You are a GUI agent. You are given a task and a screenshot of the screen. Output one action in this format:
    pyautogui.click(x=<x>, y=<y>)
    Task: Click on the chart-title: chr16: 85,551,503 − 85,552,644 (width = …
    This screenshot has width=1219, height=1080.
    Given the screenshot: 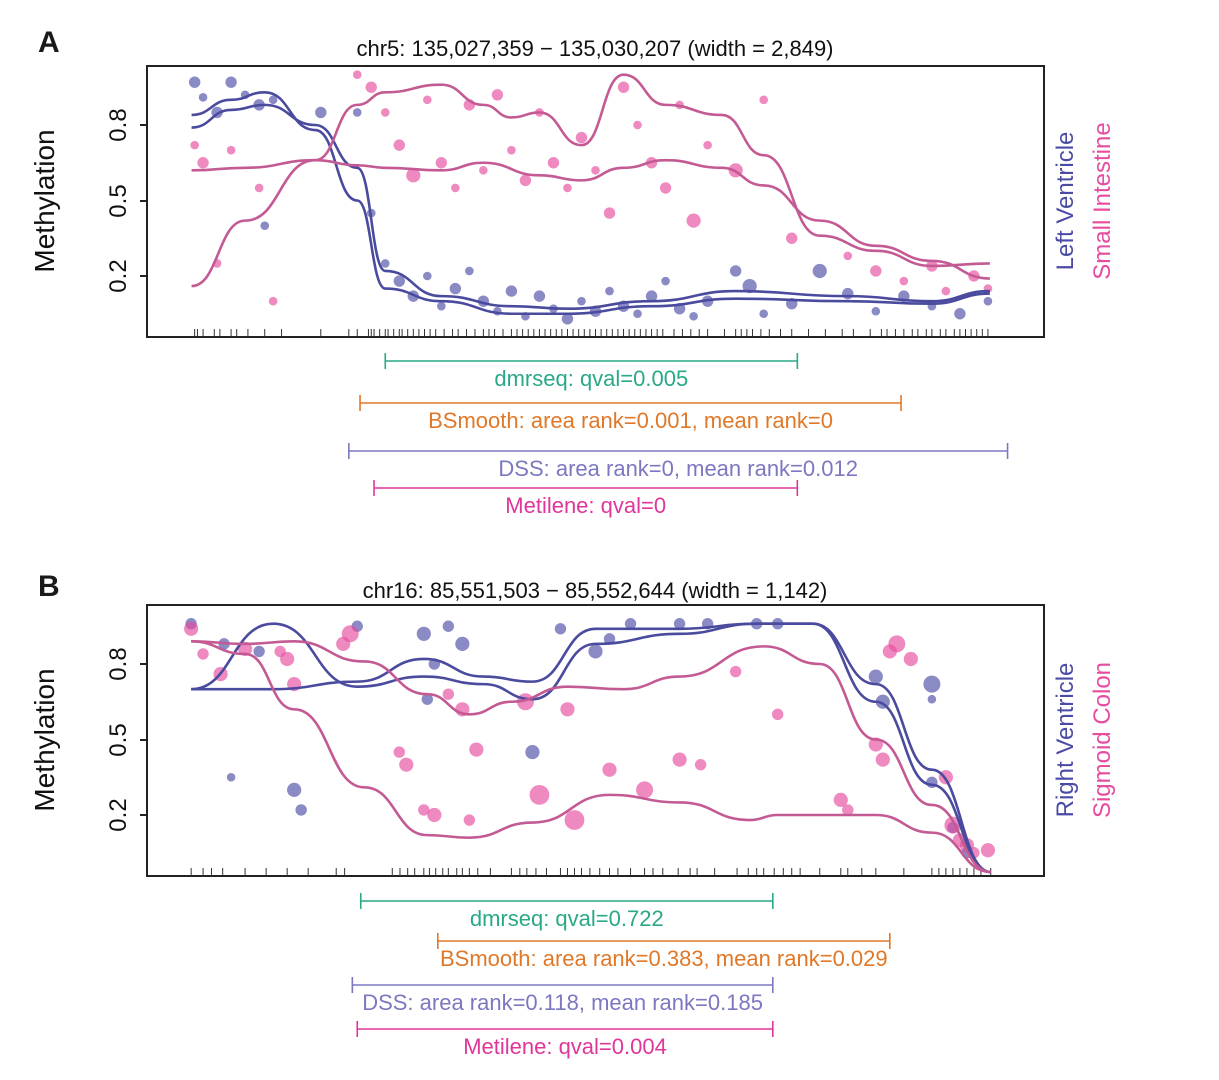 What is the action you would take?
    pyautogui.click(x=595, y=590)
    